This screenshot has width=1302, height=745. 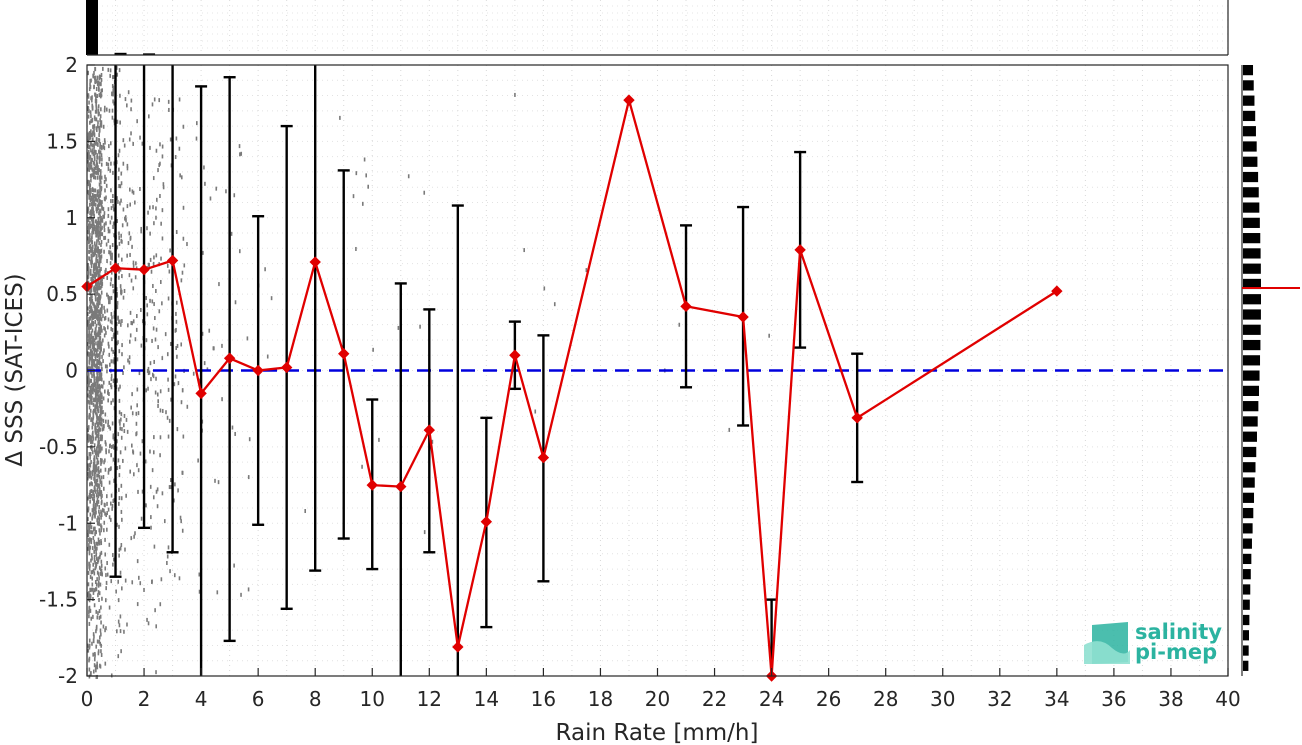 What do you see at coordinates (258, 699) in the screenshot?
I see `x-tick-label: 6` at bounding box center [258, 699].